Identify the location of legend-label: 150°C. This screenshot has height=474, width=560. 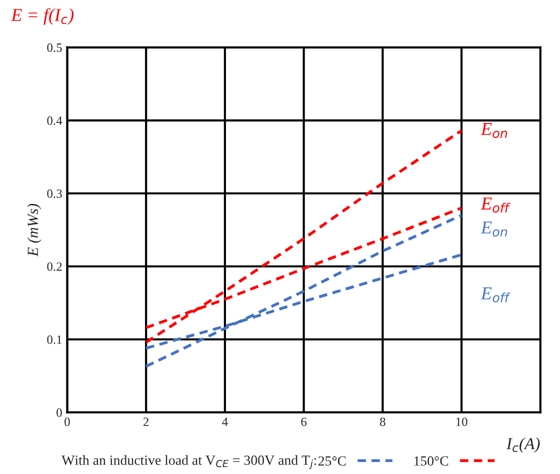
(431, 461).